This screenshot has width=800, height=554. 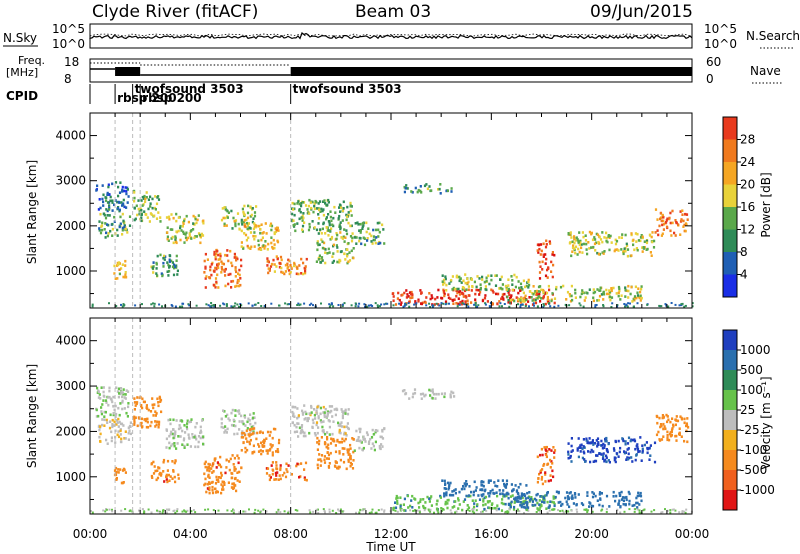 What do you see at coordinates (68, 29) in the screenshot?
I see `noise-tick-top: 10^5` at bounding box center [68, 29].